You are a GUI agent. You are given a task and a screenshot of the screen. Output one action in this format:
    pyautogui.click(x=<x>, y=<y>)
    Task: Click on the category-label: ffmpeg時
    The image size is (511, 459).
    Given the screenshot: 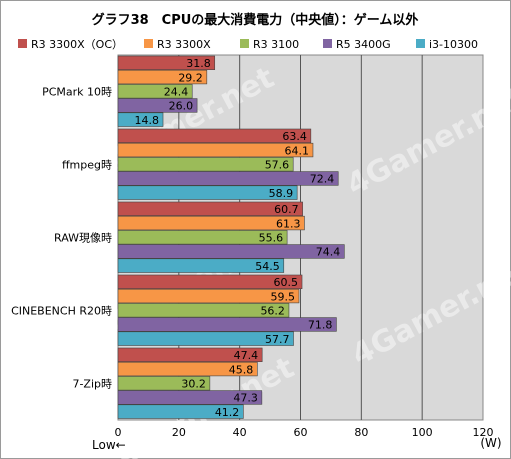 What is the action you would take?
    pyautogui.click(x=87, y=165)
    